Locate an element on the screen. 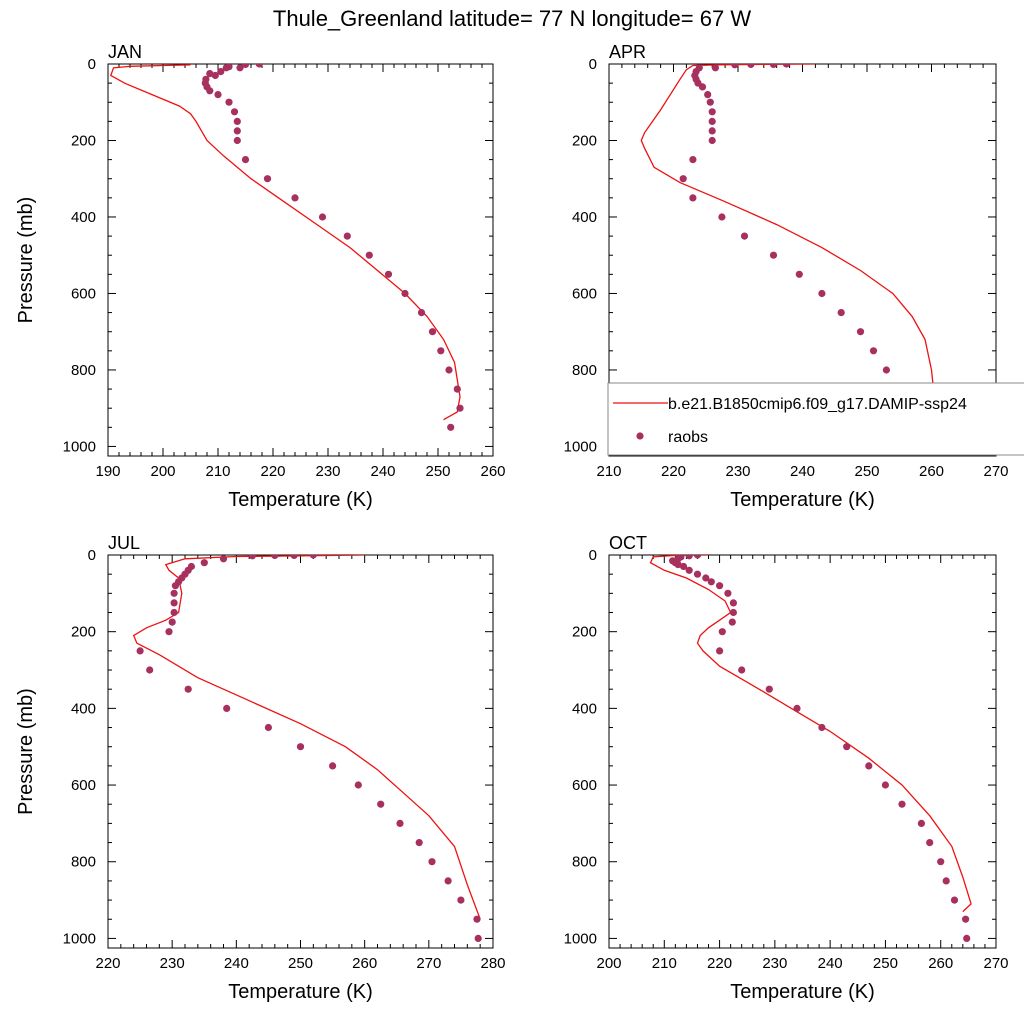 Image resolution: width=1024 pixels, height=1029 pixels. y-axis-label: Pressure (mb) is located at coordinates (26, 260).